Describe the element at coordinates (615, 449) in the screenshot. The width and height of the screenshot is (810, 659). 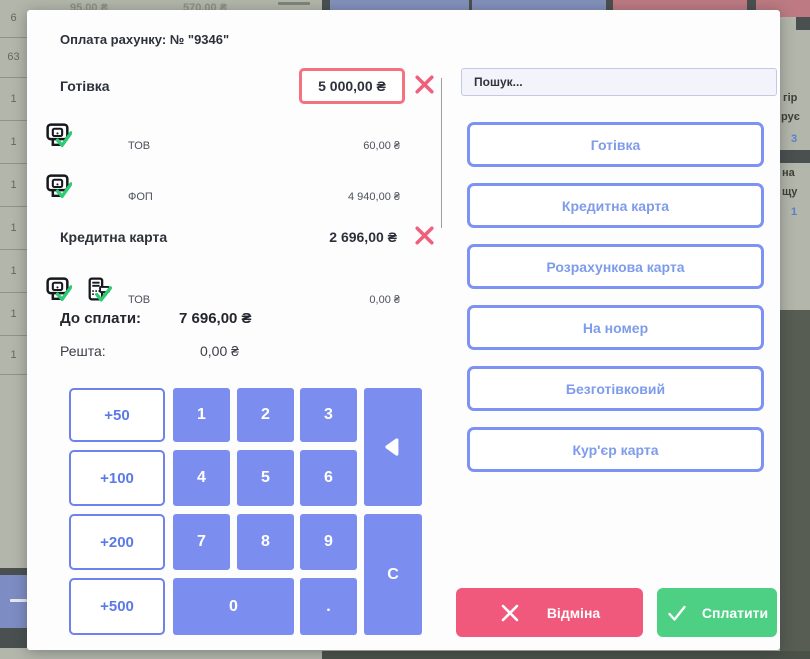
I see `method-button-courier-card: Кур'єр карта` at that location.